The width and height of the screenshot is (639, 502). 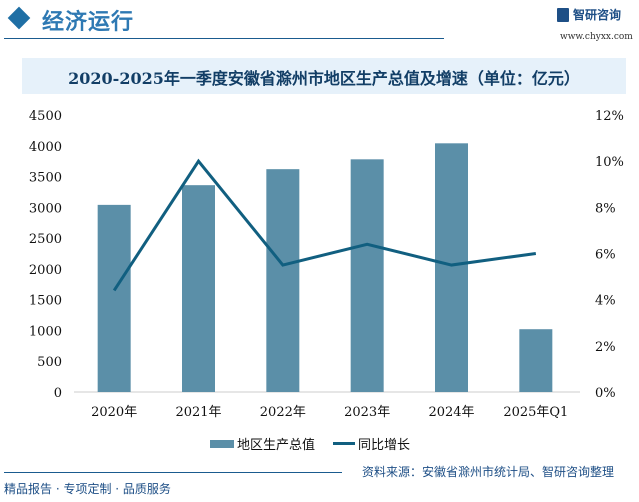 What do you see at coordinates (45, 208) in the screenshot?
I see `left-tick-label: 3000` at bounding box center [45, 208].